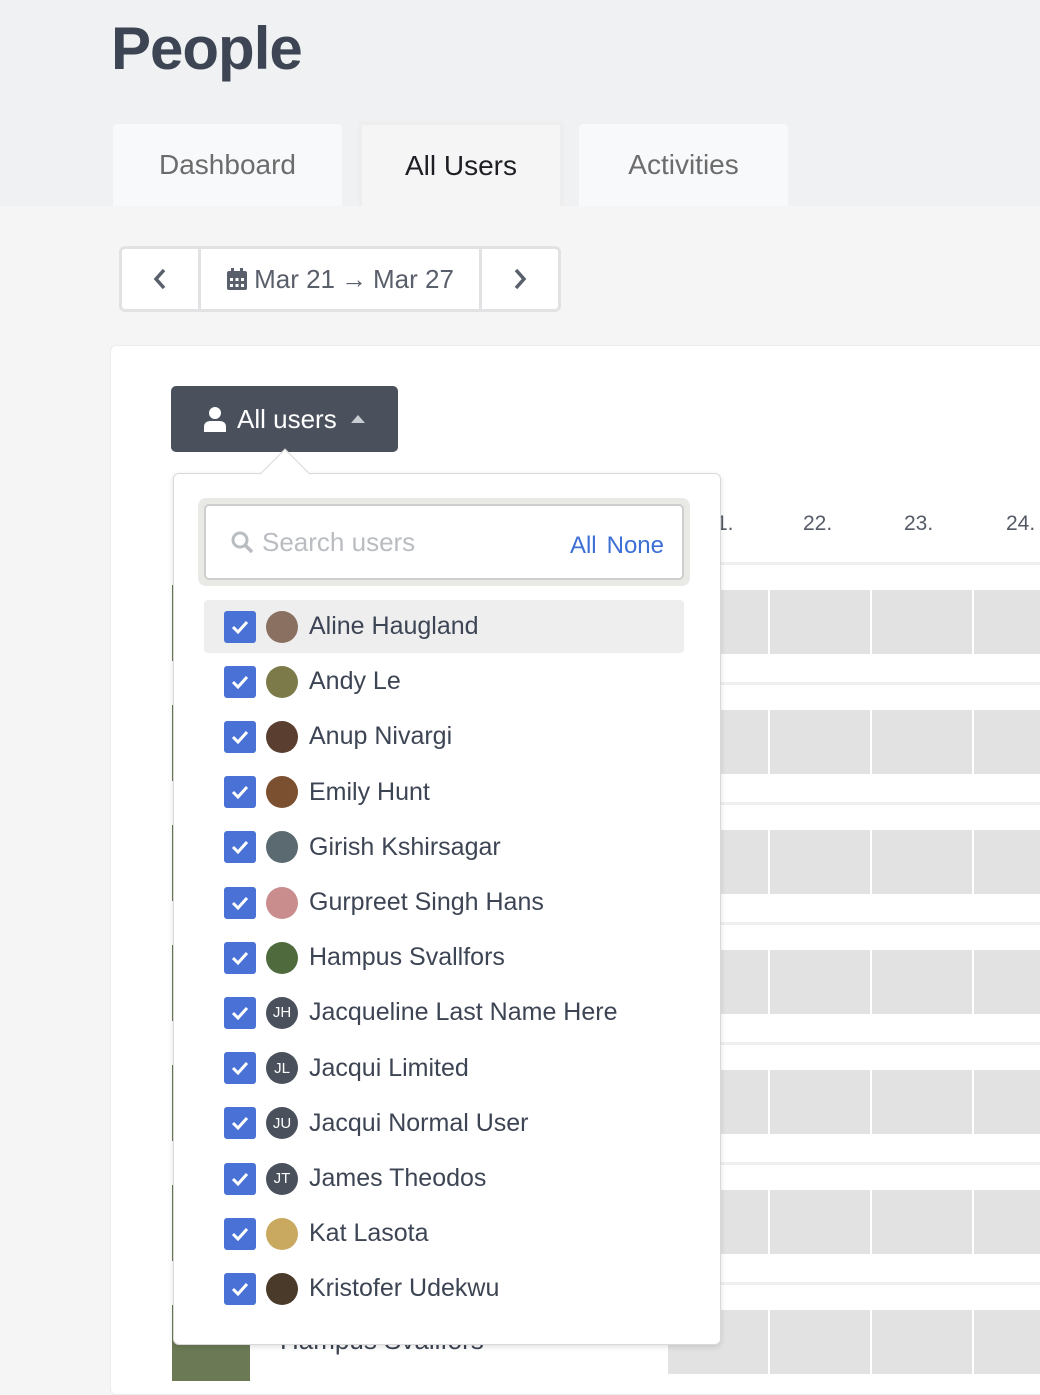  Describe the element at coordinates (381, 736) in the screenshot. I see `user-name: Anup Nivargi` at that location.